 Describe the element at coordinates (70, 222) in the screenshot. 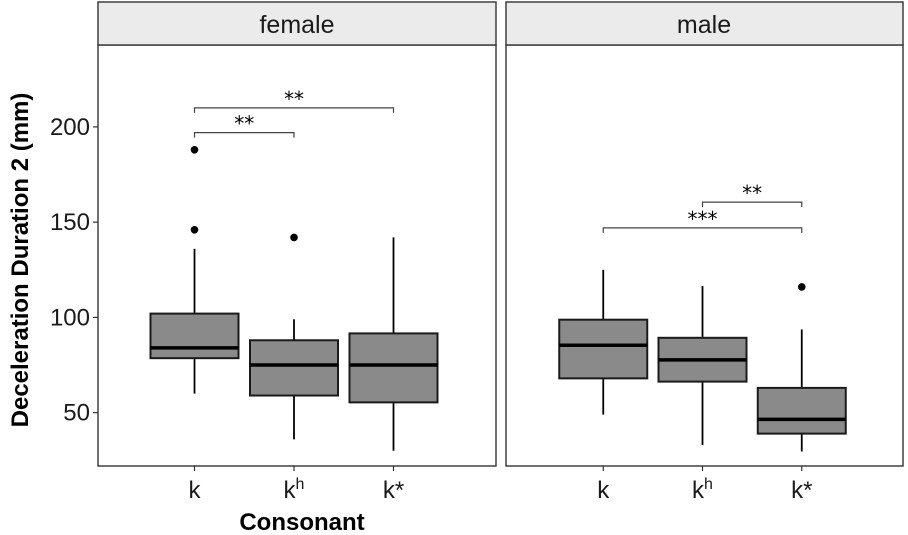

I see `y-tick-label: 150` at that location.